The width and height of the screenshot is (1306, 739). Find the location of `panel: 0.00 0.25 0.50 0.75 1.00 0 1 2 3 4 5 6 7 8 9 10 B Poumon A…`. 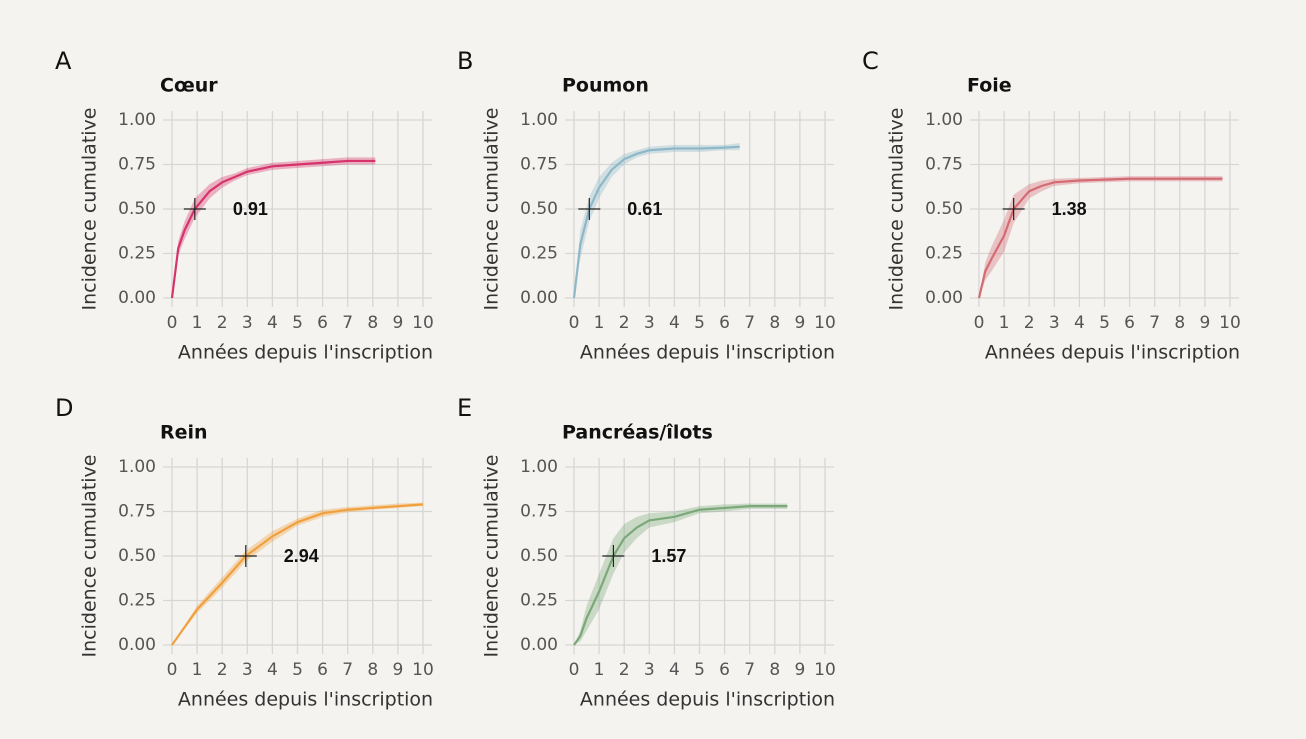

panel: 0.00 0.25 0.50 0.75 1.00 0 1 2 3 4 5 6 7 8 9 10 B Poumon A… is located at coordinates (646, 205).